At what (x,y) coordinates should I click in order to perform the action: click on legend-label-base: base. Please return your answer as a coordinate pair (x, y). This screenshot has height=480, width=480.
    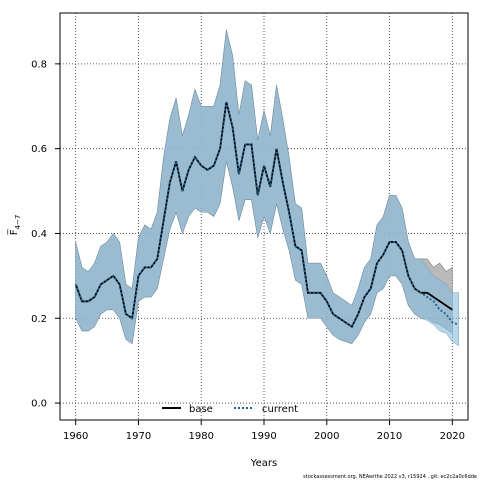
    Looking at the image, I should click on (201, 409).